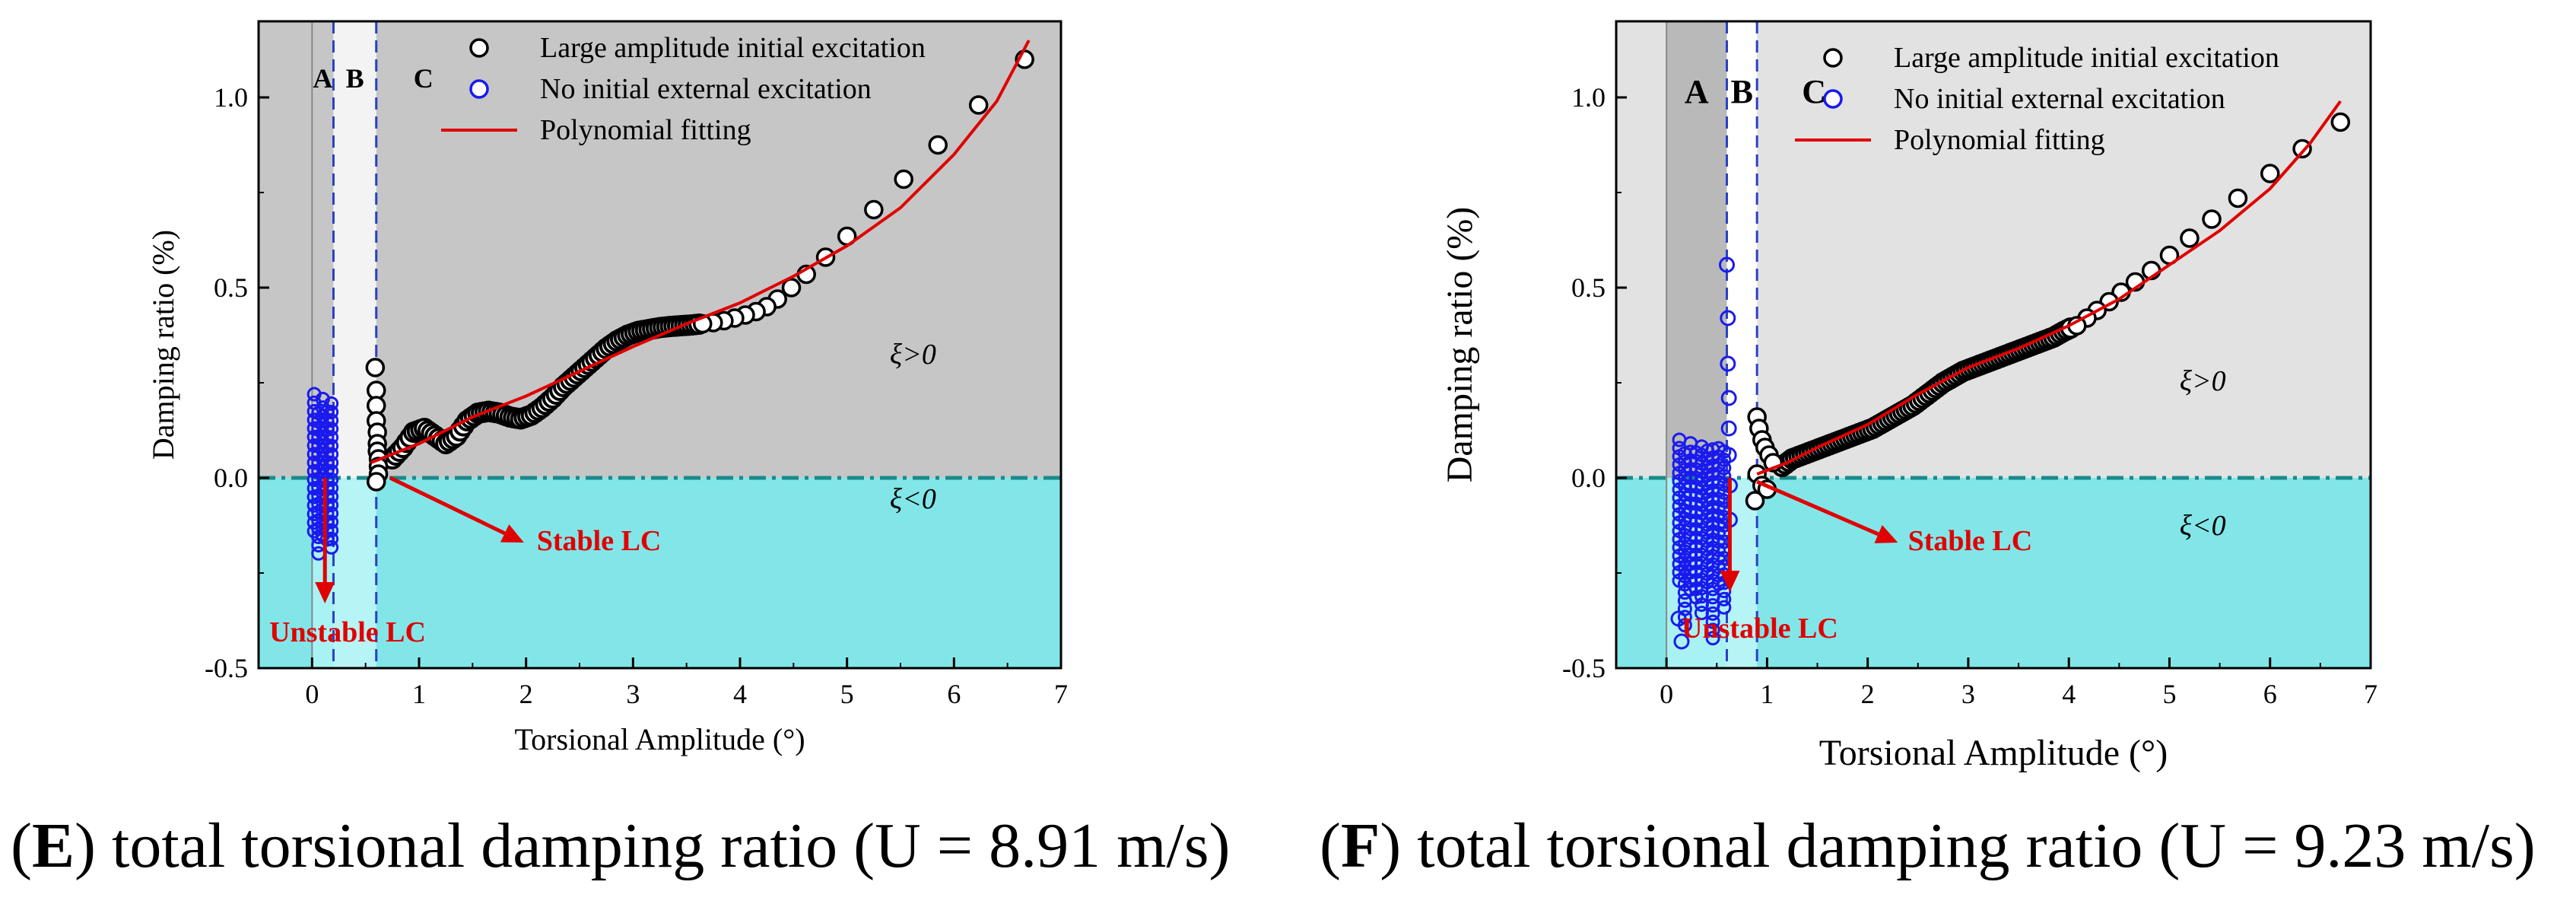 This screenshot has height=920, width=2576. I want to click on region-b-low-band, so click(354, 573).